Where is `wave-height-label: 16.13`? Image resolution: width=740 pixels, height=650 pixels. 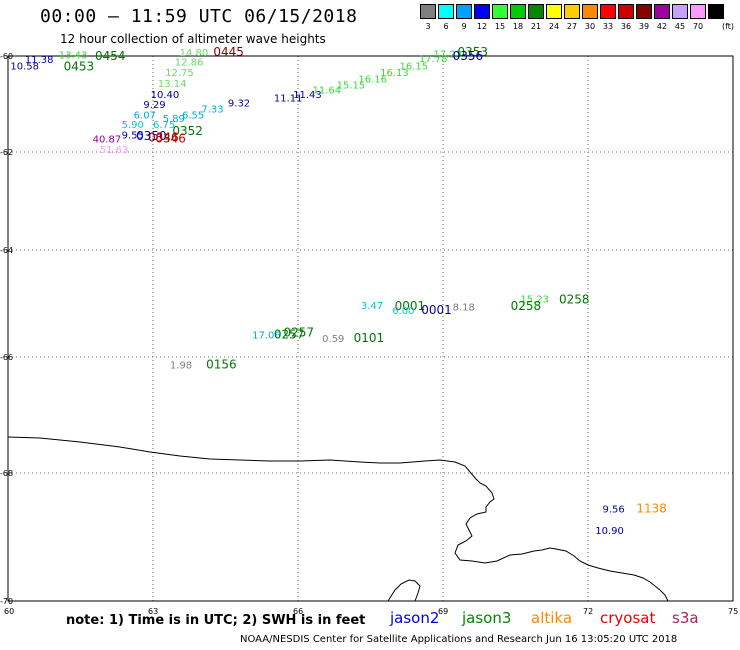 wave-height-label: 16.13 is located at coordinates (394, 73).